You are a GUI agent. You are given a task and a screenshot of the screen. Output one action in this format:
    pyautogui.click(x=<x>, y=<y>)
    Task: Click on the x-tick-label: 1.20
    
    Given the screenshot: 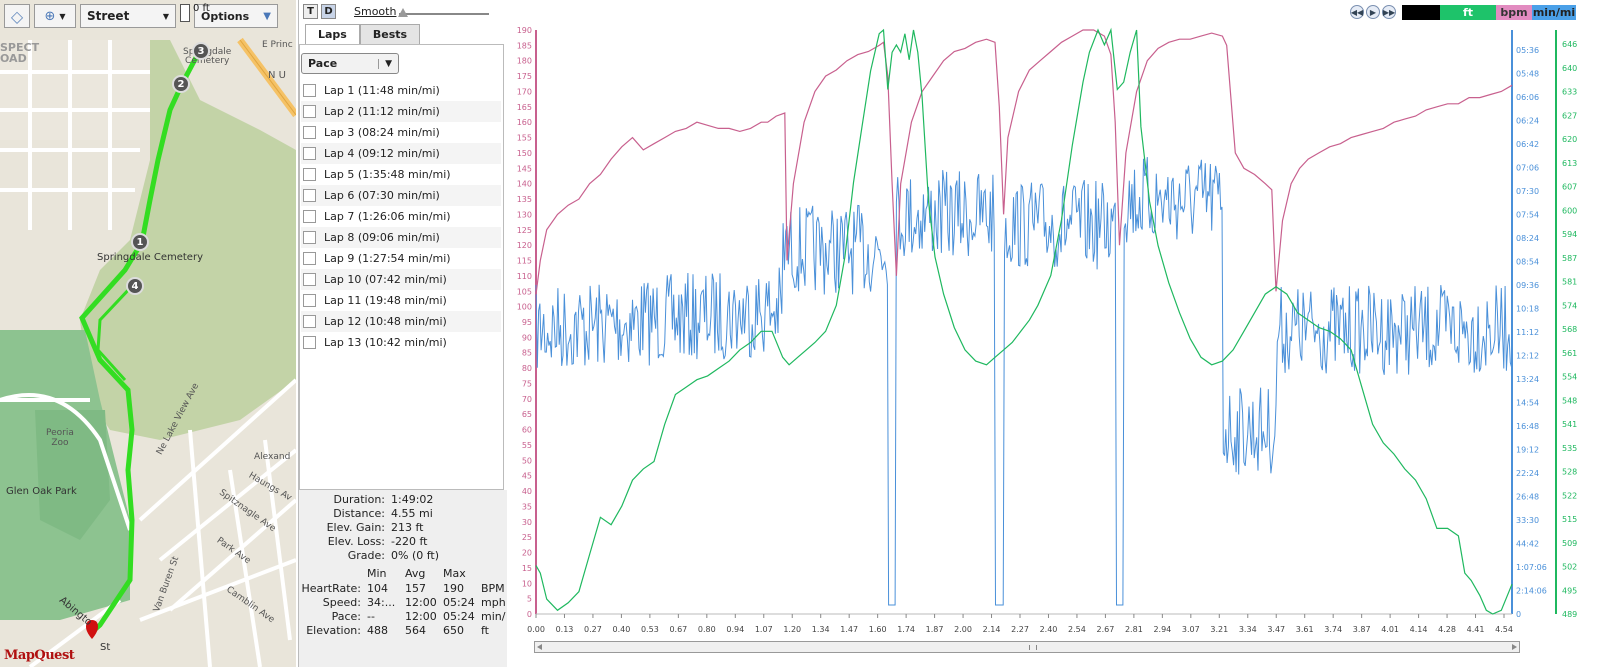 What is the action you would take?
    pyautogui.click(x=792, y=629)
    